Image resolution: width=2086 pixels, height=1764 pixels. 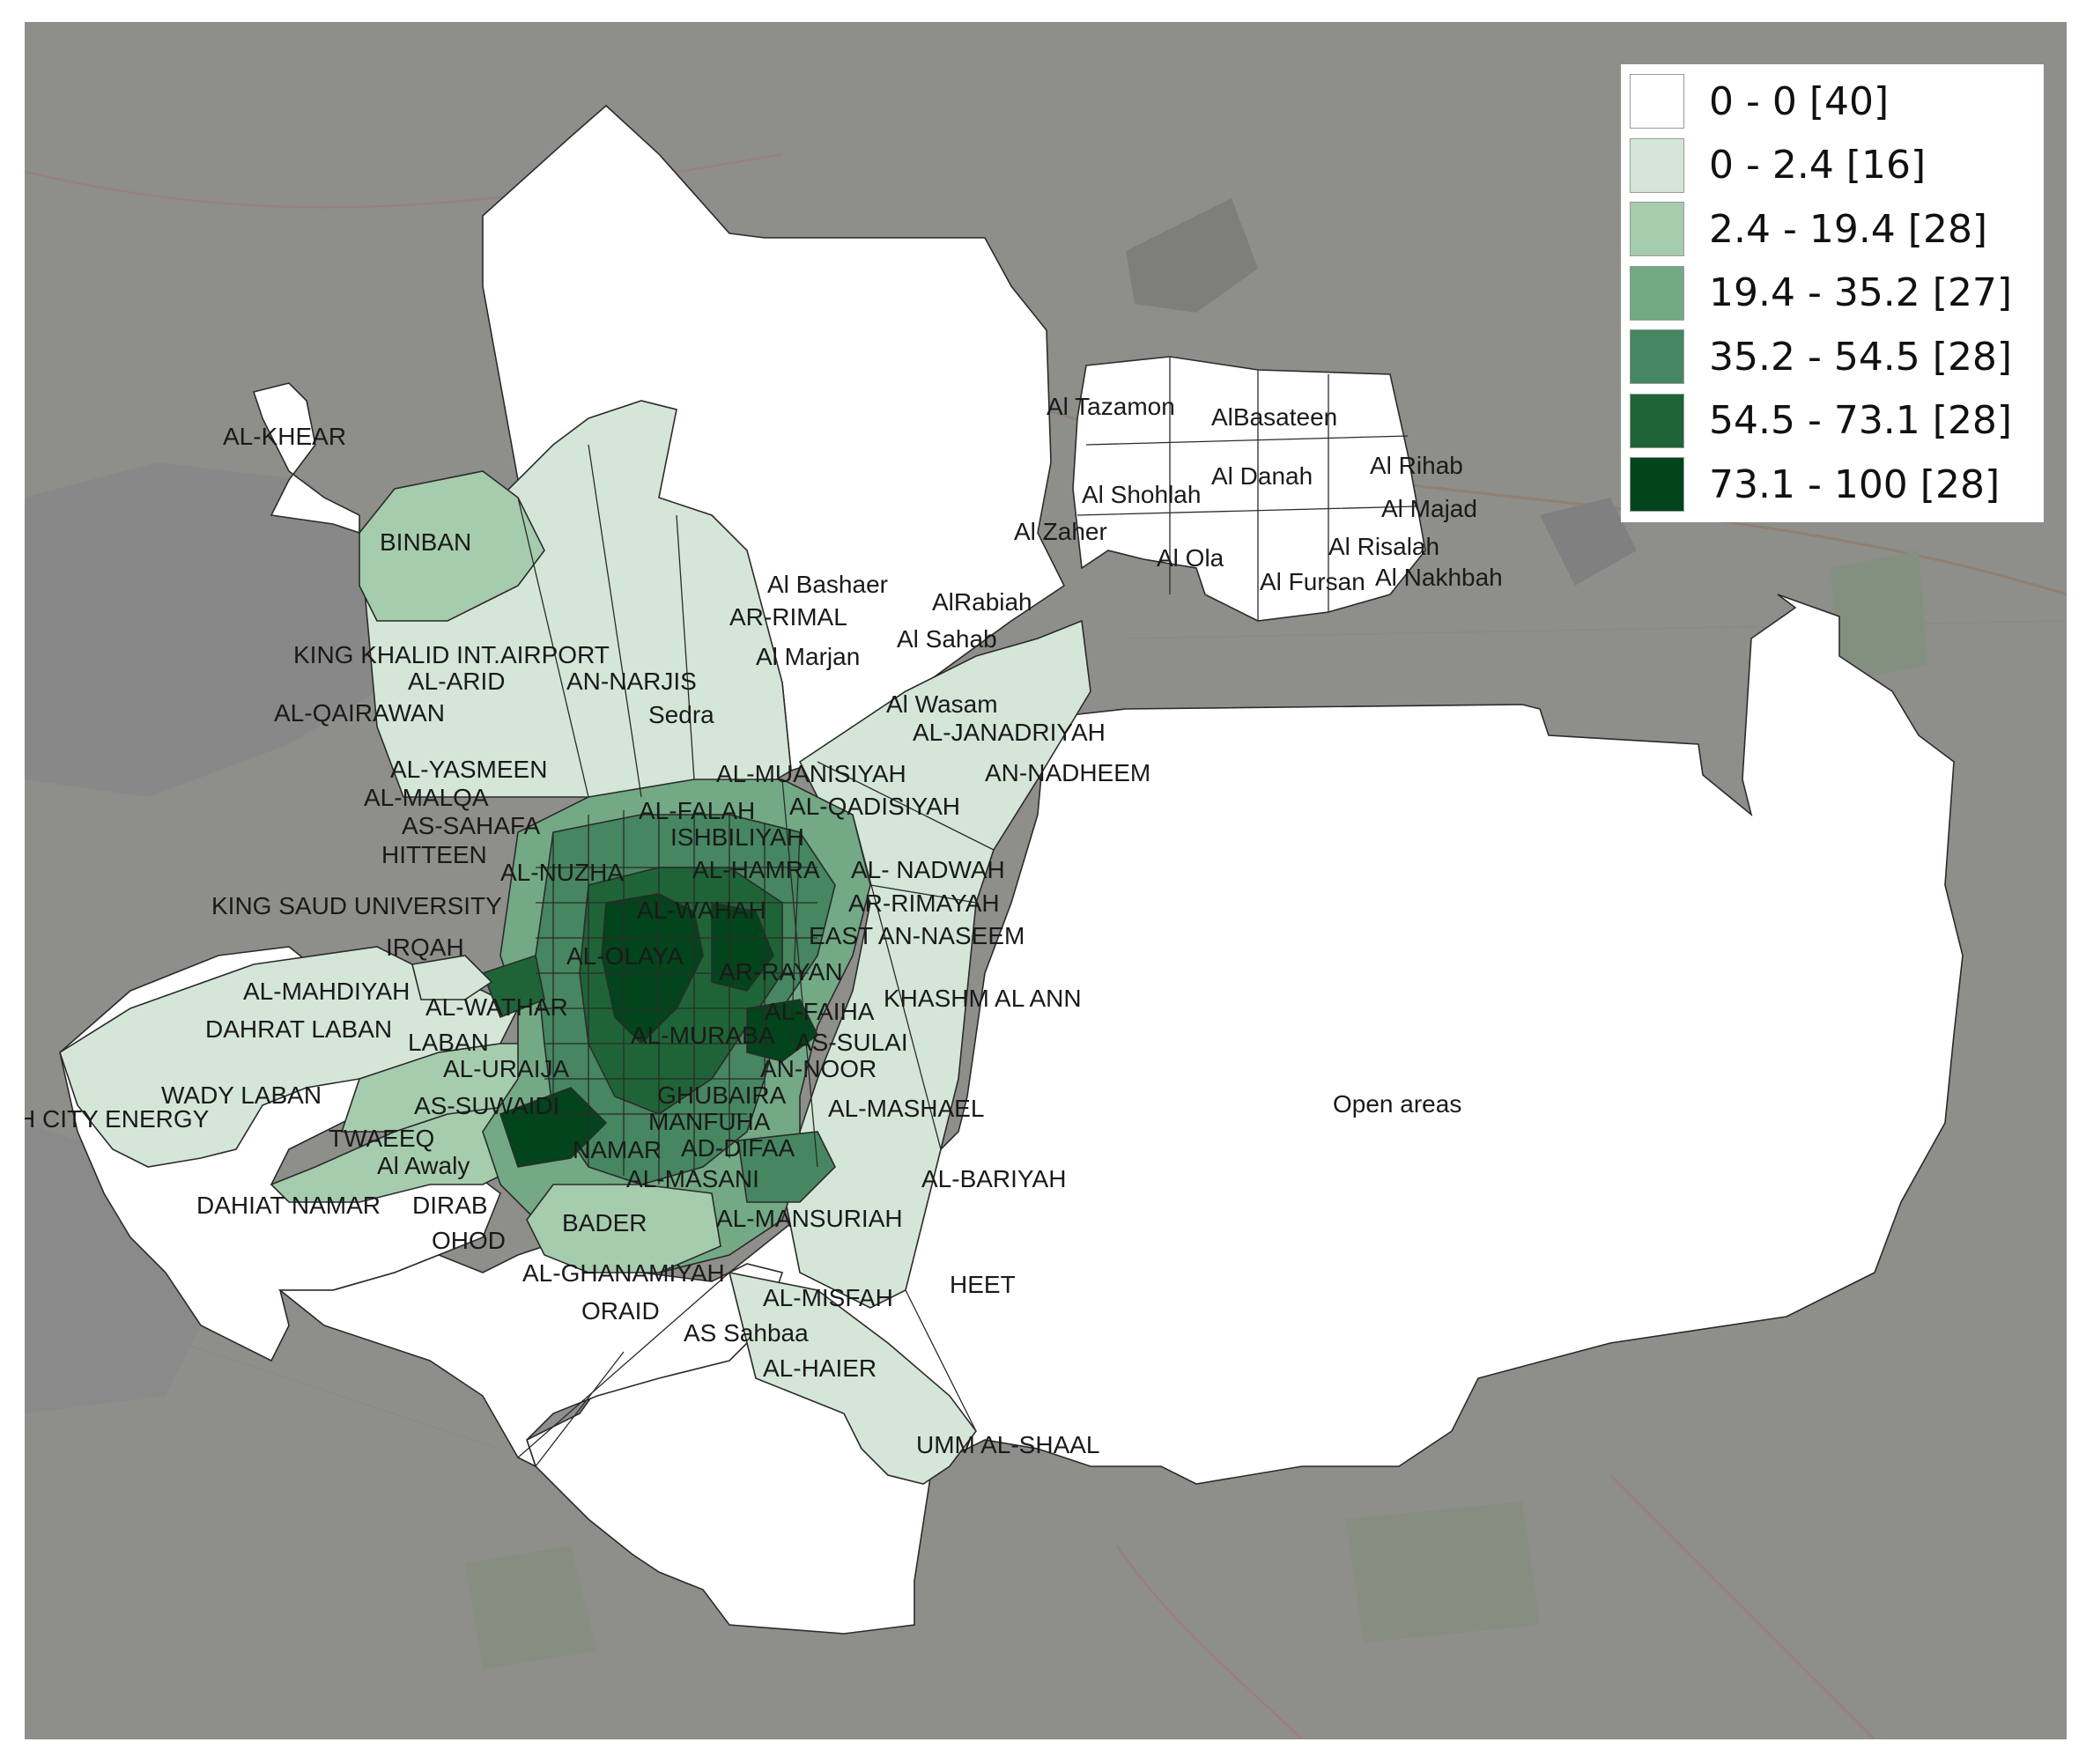 What do you see at coordinates (242, 1095) in the screenshot?
I see `label-wady-laban: WADY LABAN` at bounding box center [242, 1095].